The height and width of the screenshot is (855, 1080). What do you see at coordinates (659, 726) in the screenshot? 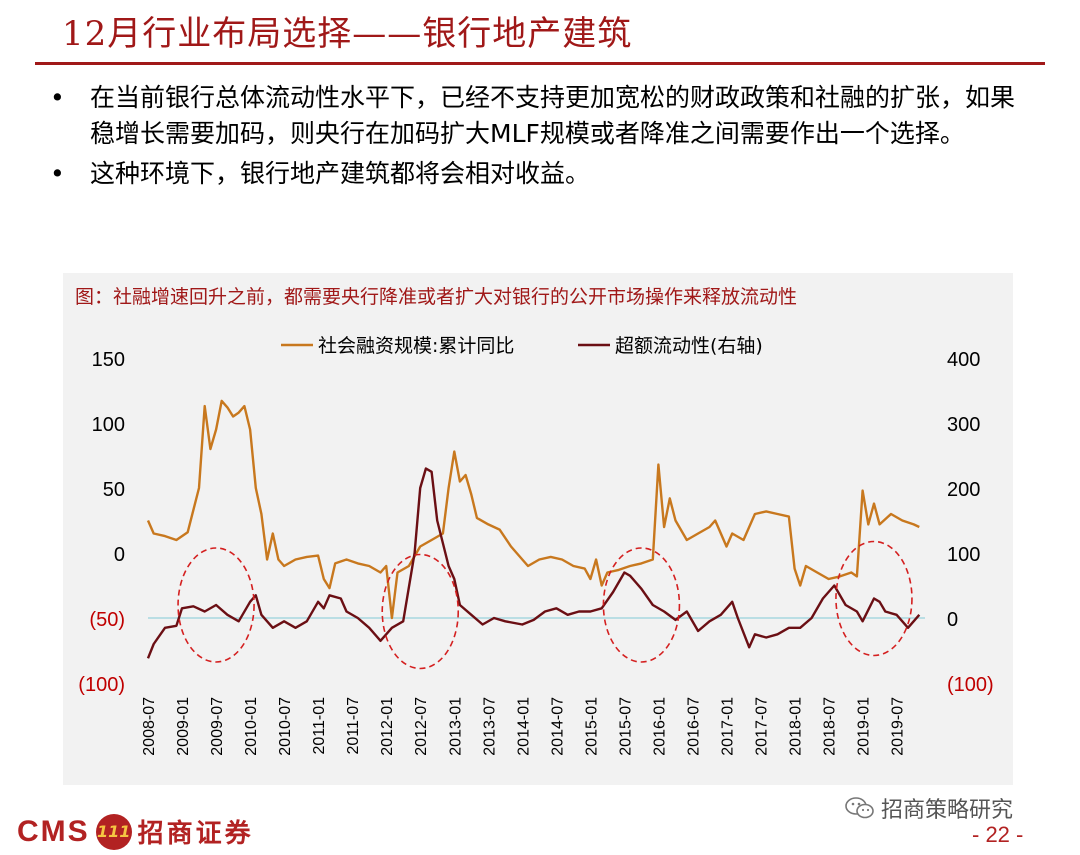
I see `x-axis-tick-label: 2016-01` at bounding box center [659, 726].